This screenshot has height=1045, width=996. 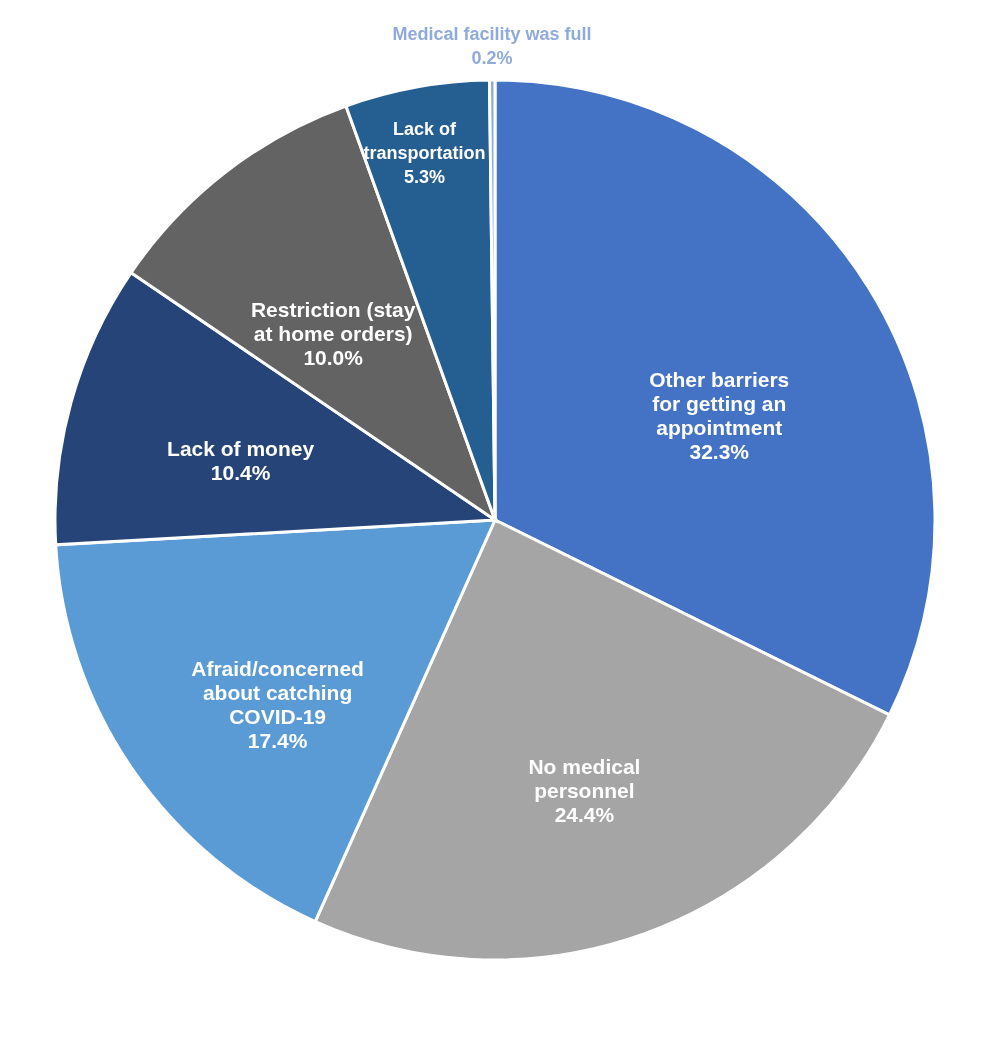 What do you see at coordinates (277, 692) in the screenshot?
I see `slice-label: Afraid/concerned about catching COVID-19` at bounding box center [277, 692].